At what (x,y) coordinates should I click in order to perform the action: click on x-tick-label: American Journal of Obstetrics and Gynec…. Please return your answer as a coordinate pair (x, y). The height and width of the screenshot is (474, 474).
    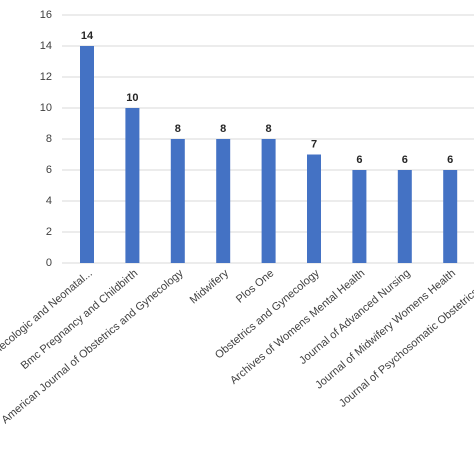
    Looking at the image, I should click on (93, 346).